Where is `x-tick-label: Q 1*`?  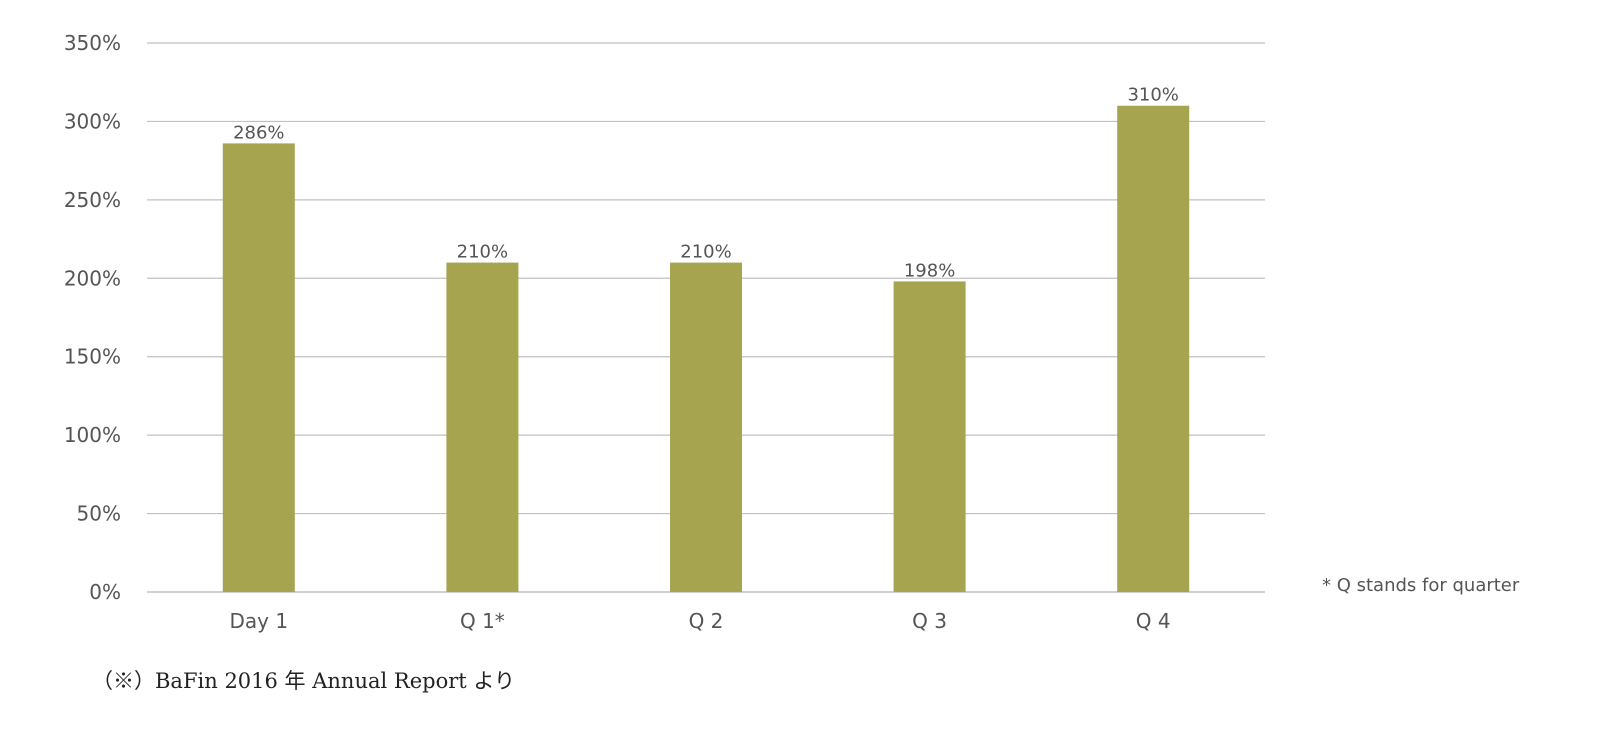
x-tick-label: Q 1* is located at coordinates (482, 621).